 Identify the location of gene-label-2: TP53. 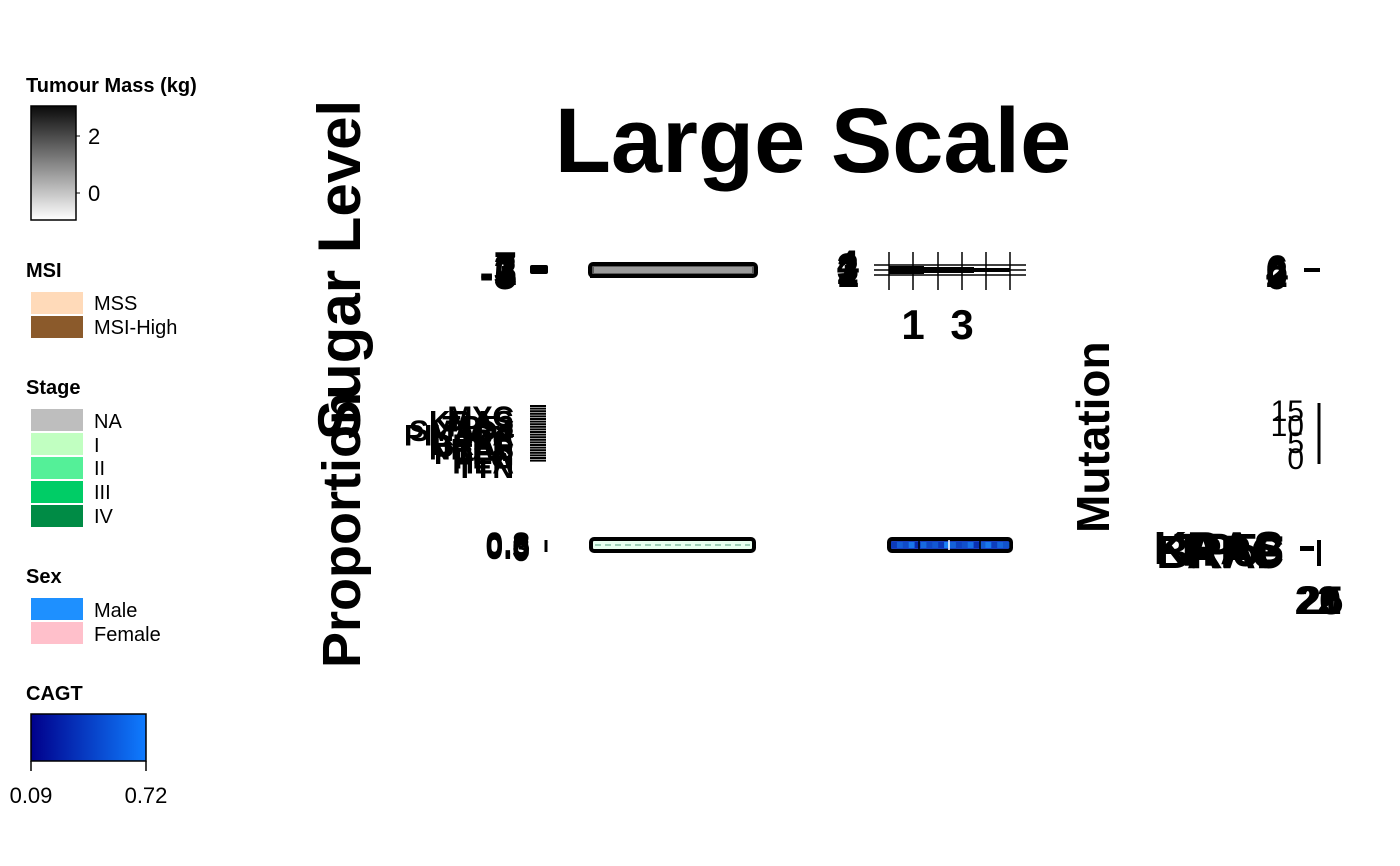
(478, 426).